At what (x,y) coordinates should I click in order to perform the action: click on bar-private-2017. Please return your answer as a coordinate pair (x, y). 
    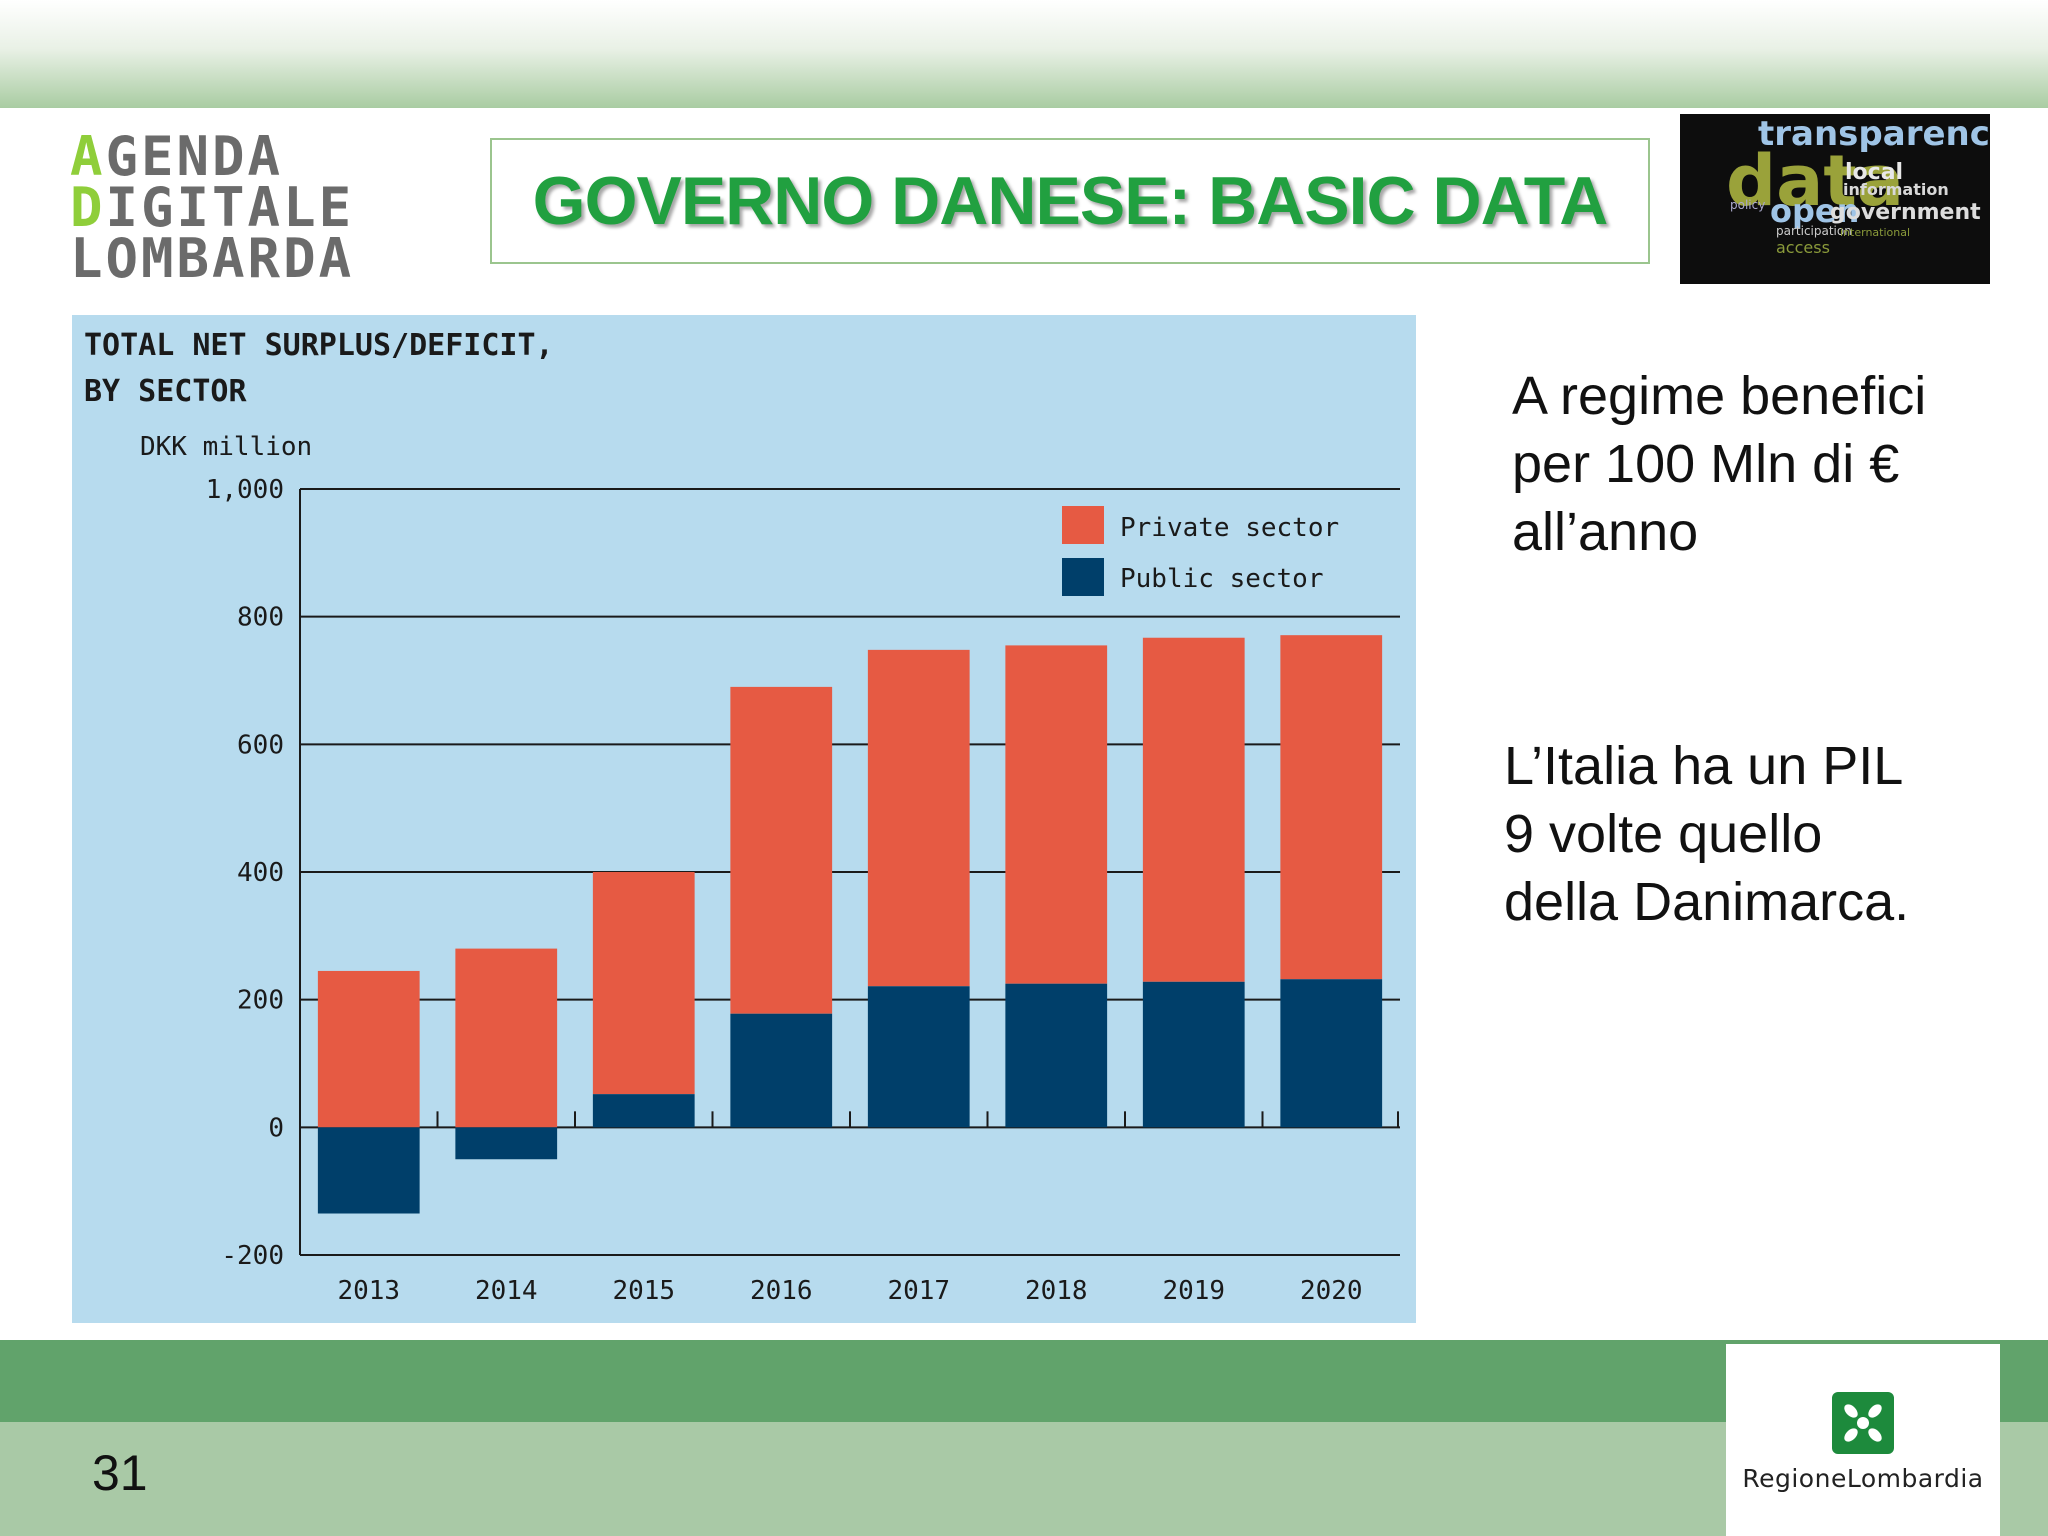
    Looking at the image, I should click on (918, 818).